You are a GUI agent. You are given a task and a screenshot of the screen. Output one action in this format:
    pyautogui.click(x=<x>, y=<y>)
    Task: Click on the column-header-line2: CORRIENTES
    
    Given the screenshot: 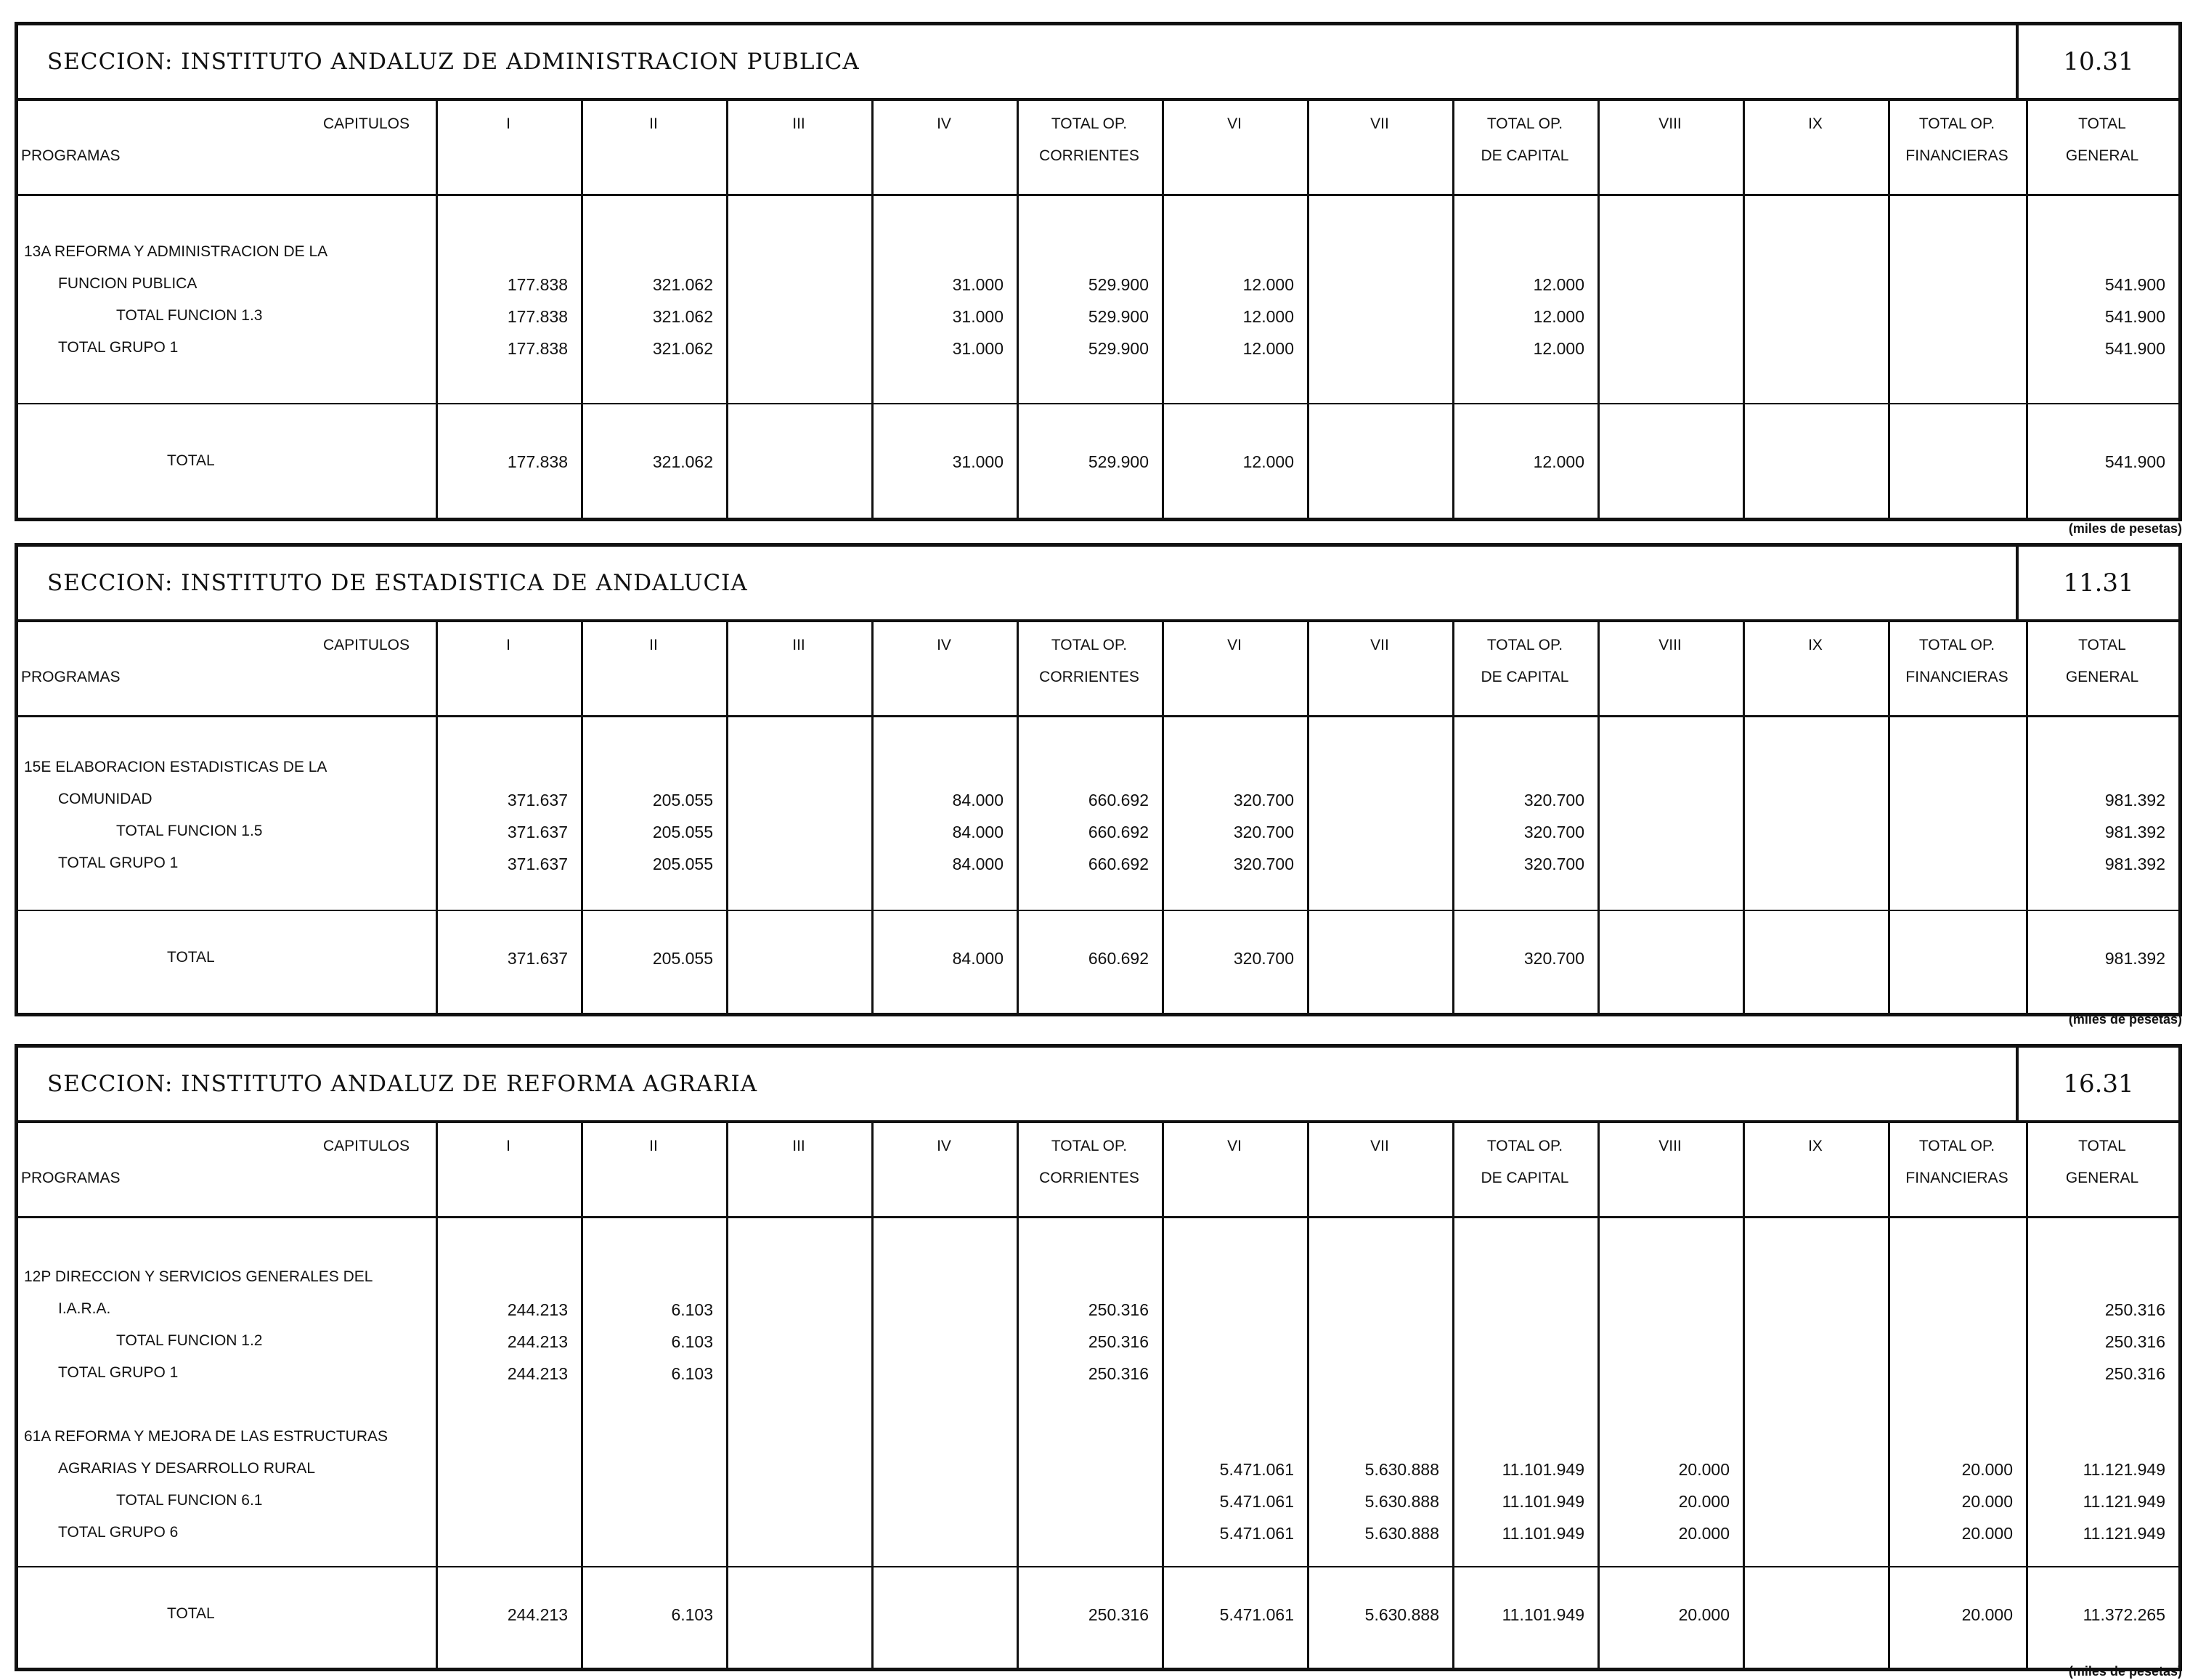 What is the action you would take?
    pyautogui.click(x=1089, y=155)
    